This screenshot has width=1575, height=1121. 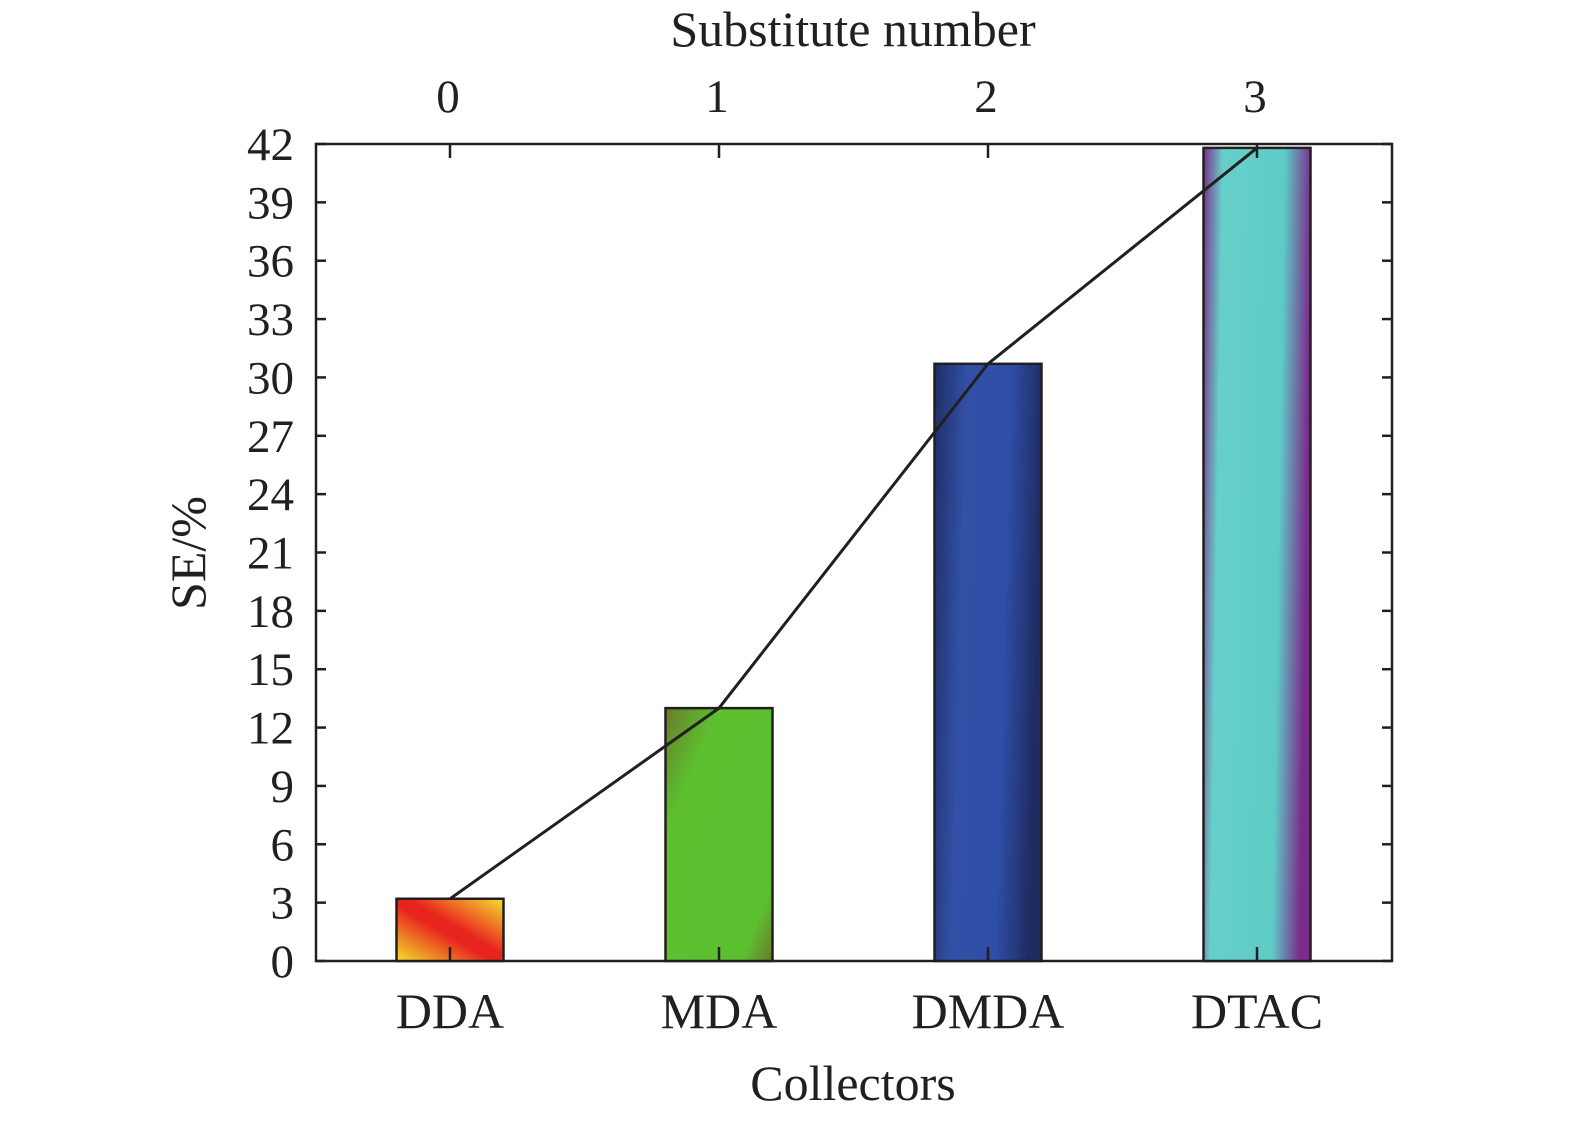 What do you see at coordinates (859, 993) in the screenshot?
I see `x-axis: DDA MDA DMDA DTAC` at bounding box center [859, 993].